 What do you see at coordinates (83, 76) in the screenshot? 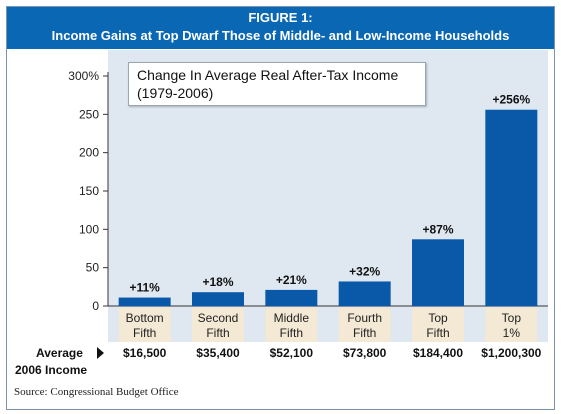
I see `y-tick-label: 300%` at bounding box center [83, 76].